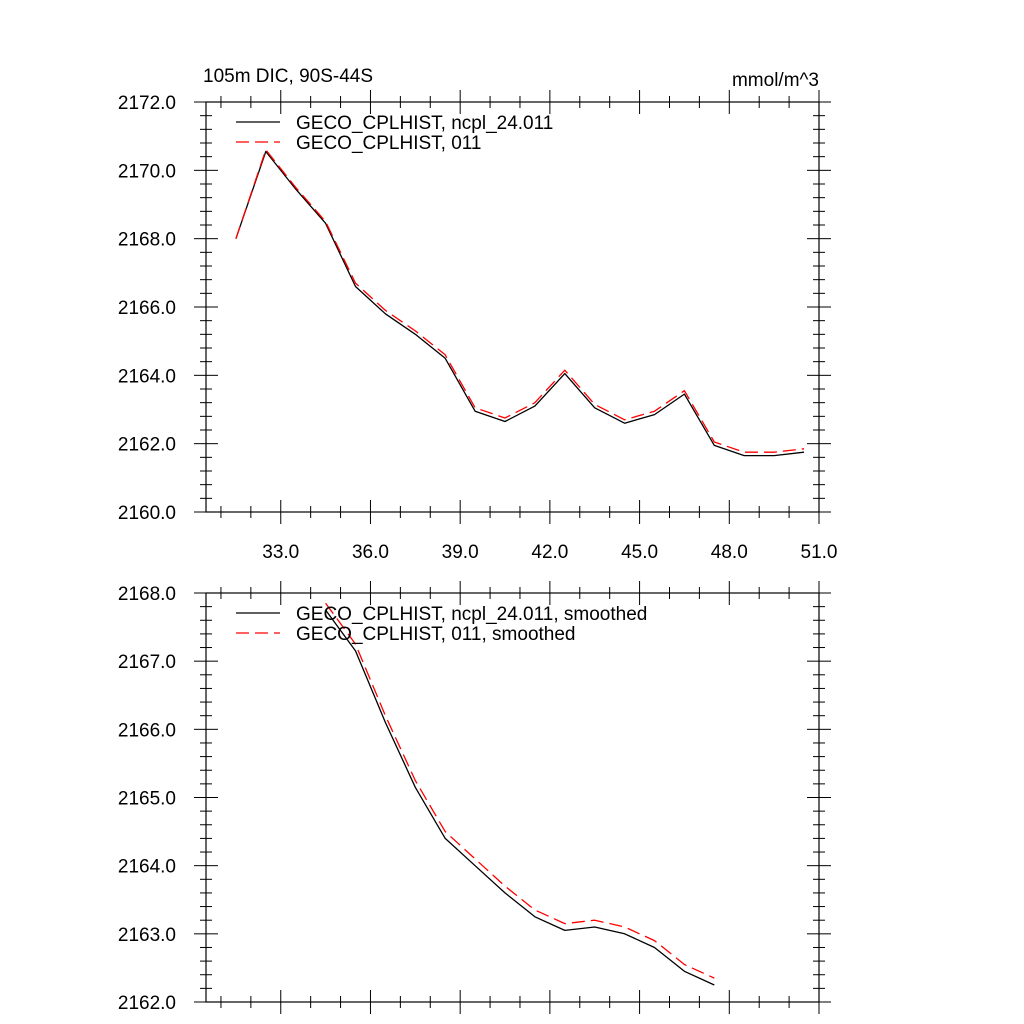 Image resolution: width=1024 pixels, height=1024 pixels. I want to click on y-tick-label: 2160.0, so click(147, 513).